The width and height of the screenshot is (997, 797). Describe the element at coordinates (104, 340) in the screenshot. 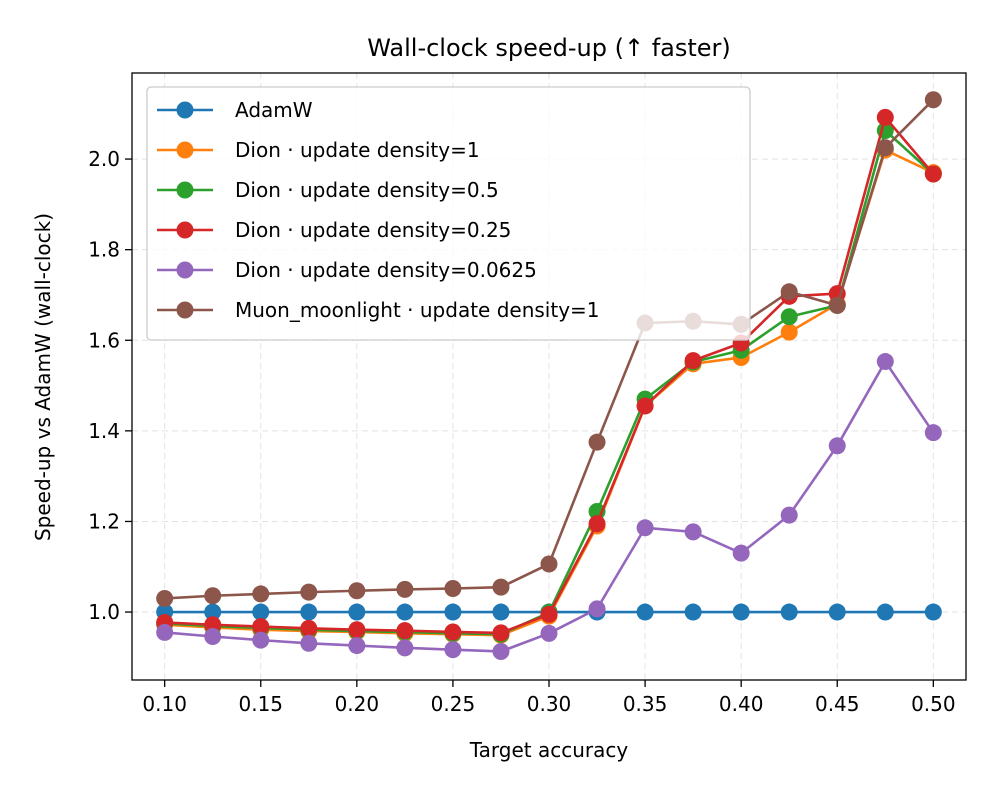

I see `y-tick-label: 1.6` at that location.